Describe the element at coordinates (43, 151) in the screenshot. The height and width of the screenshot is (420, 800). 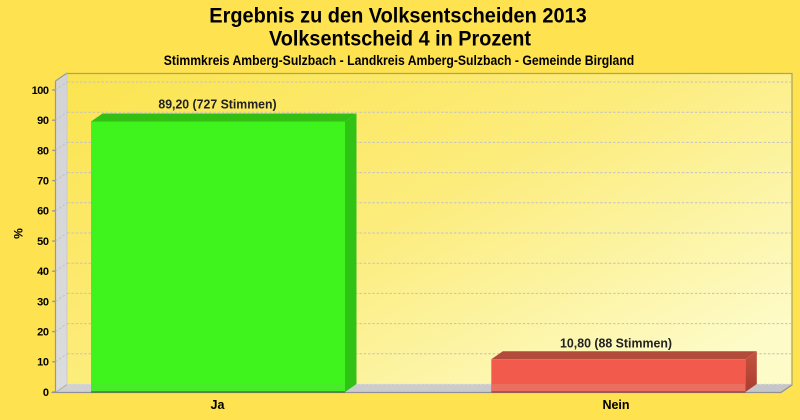
I see `svg-text: 80` at that location.